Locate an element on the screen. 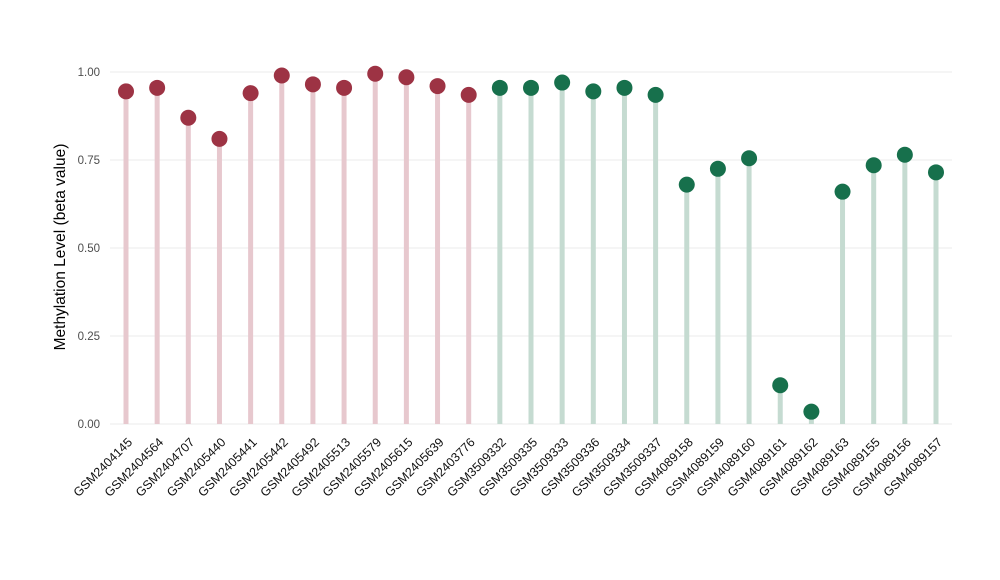  y-axis-tick-label: 1.00 is located at coordinates (89, 73).